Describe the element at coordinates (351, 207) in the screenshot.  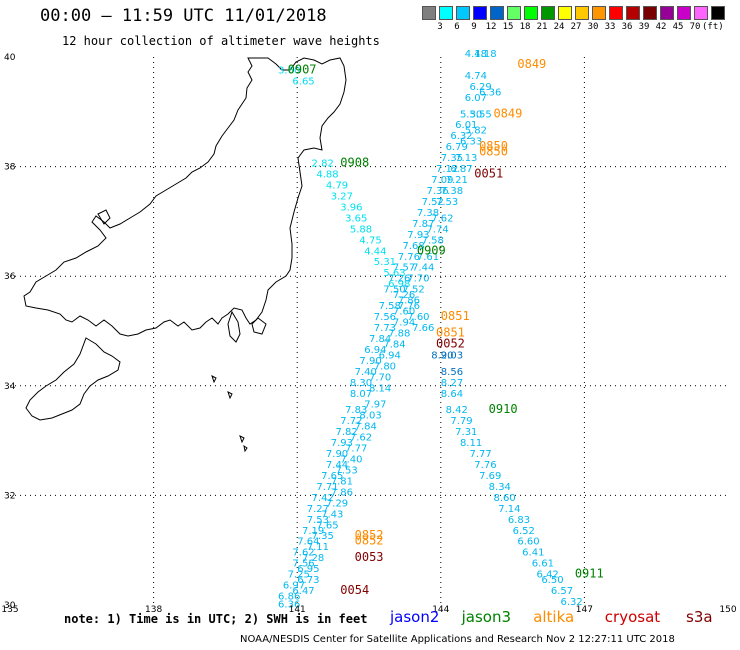
I see `swh-value: 3.96` at that location.